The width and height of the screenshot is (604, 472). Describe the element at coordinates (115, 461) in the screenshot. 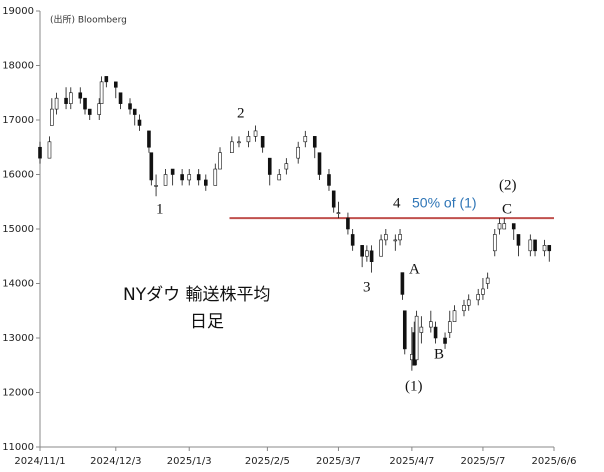

I see `x-tick-label: 2024/12/3` at that location.